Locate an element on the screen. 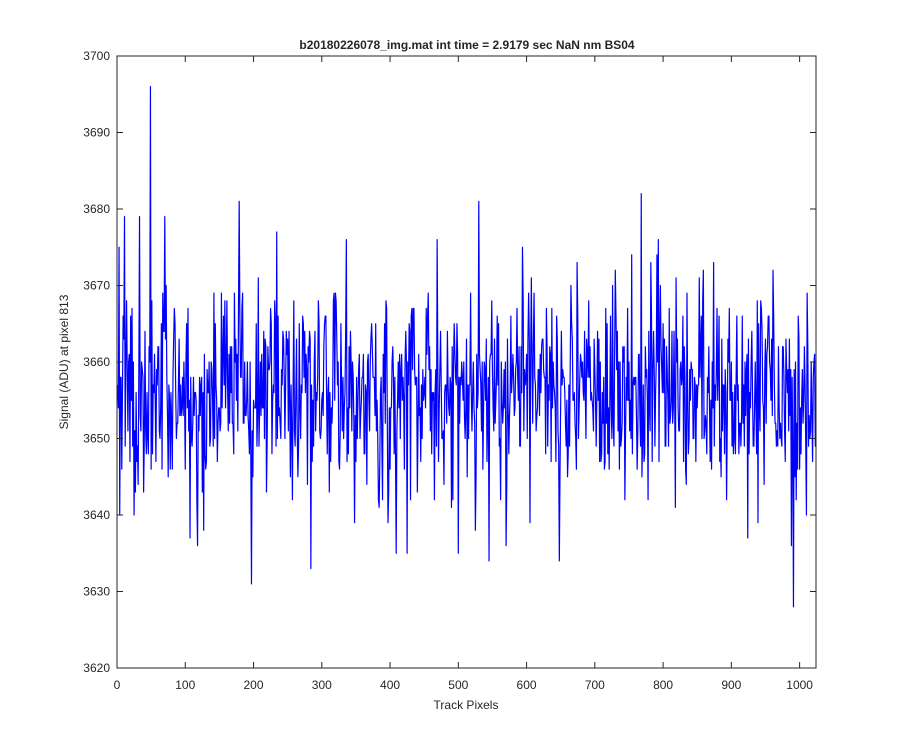 The width and height of the screenshot is (900, 750). y-tick-label: 3620 is located at coordinates (96, 668).